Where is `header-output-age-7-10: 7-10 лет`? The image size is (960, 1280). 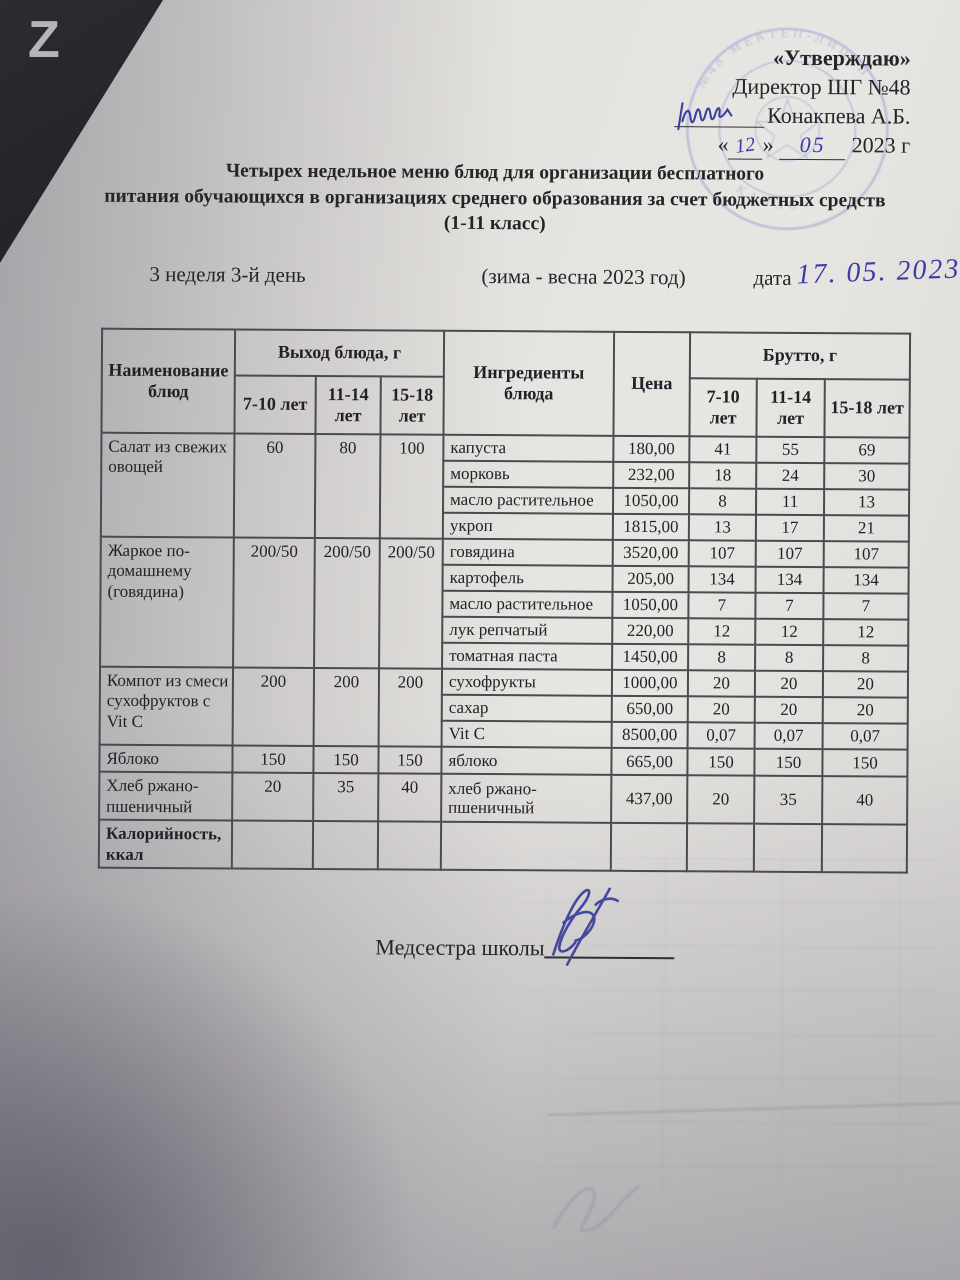
header-output-age-7-10: 7-10 лет is located at coordinates (275, 404).